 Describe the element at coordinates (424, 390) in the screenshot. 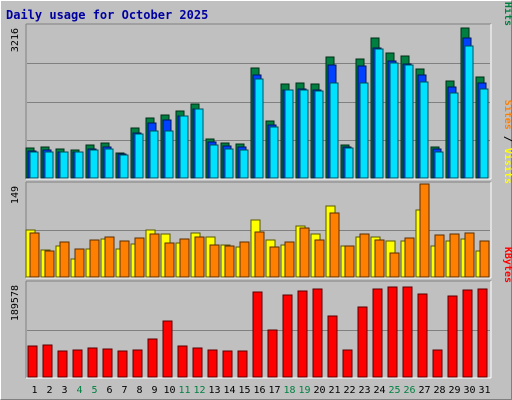

I see `day-label-27: 27` at that location.